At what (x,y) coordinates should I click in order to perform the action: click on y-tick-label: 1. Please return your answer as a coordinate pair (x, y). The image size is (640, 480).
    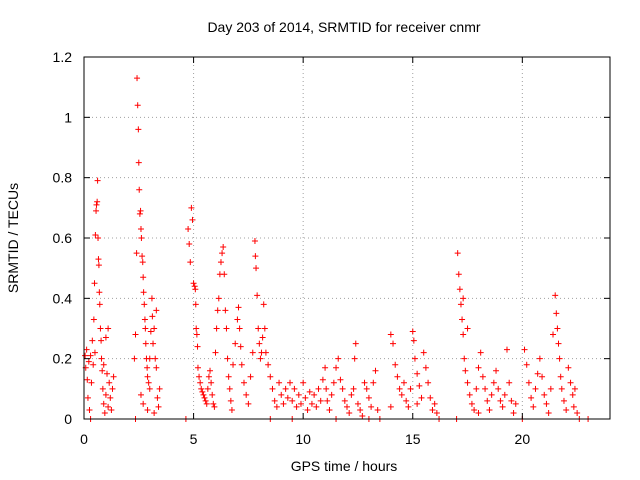
    Looking at the image, I should click on (68, 117).